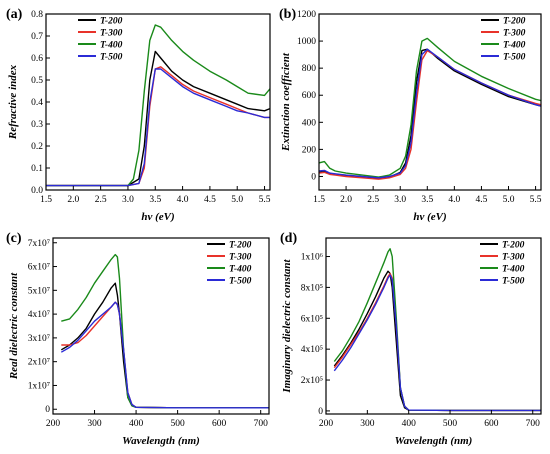 The image size is (550, 454). I want to click on panel-label: (d), so click(288, 238).